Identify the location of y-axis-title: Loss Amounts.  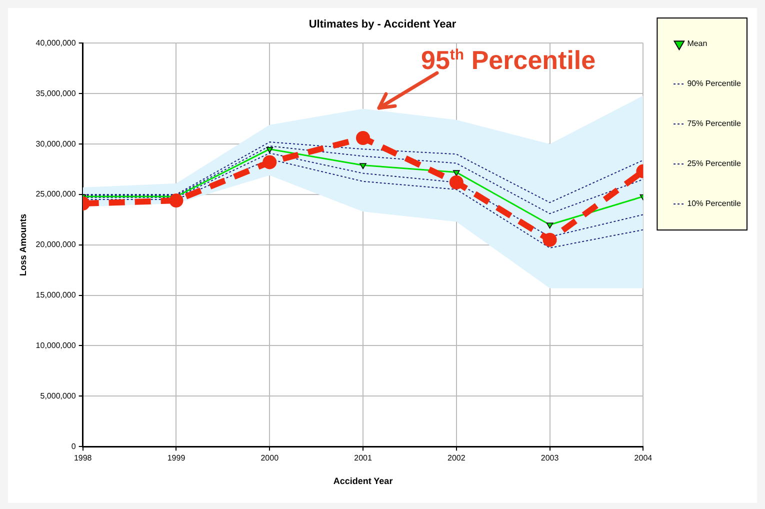
(23, 245).